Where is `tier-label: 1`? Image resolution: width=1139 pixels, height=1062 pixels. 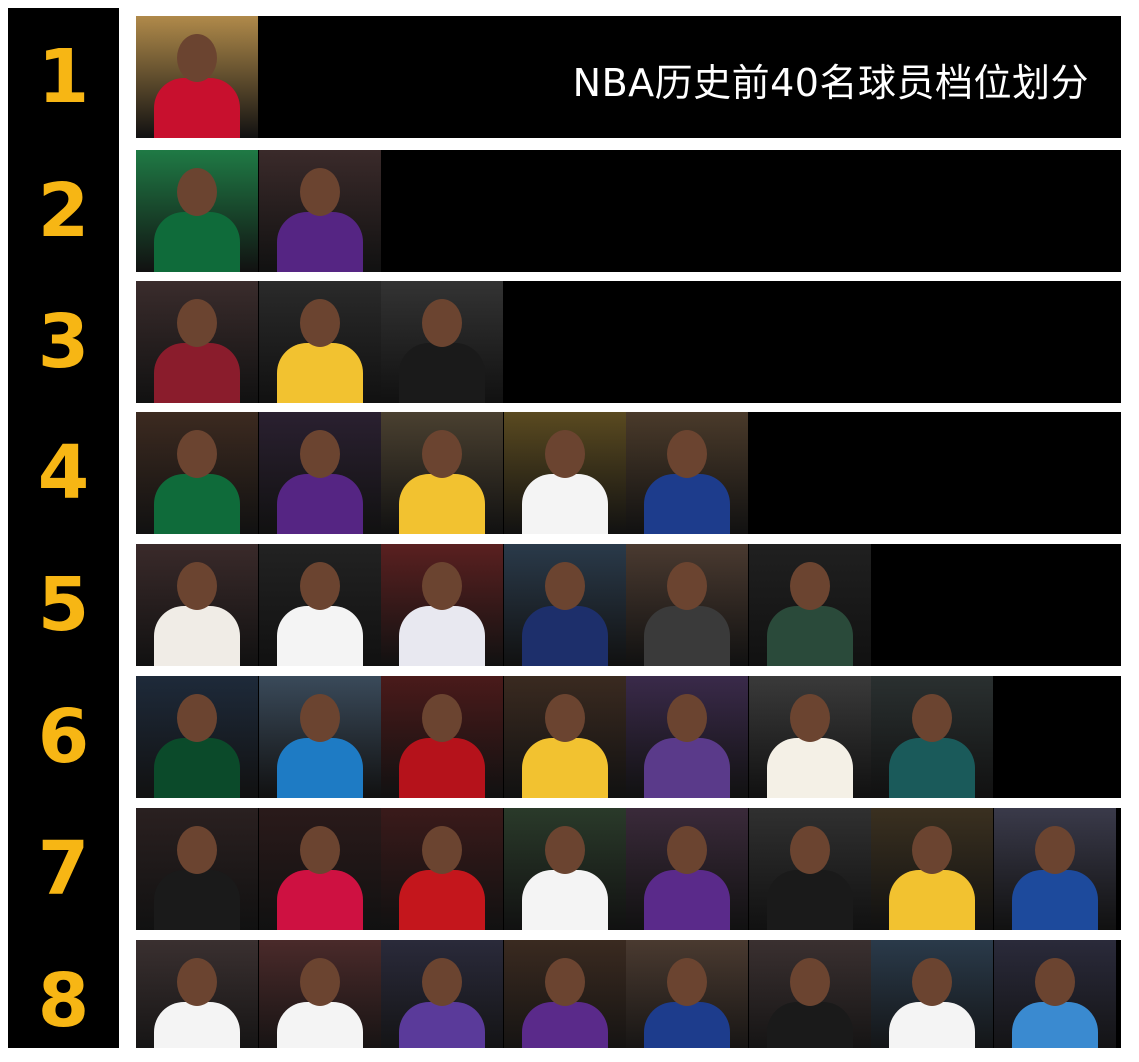
tier-label: 1 is located at coordinates (63, 77).